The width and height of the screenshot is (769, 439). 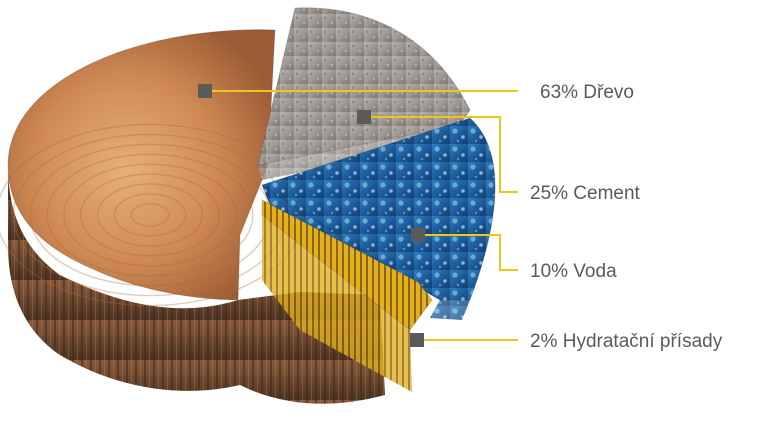 I want to click on slice-label-cement: 25% Cement, so click(x=585, y=193).